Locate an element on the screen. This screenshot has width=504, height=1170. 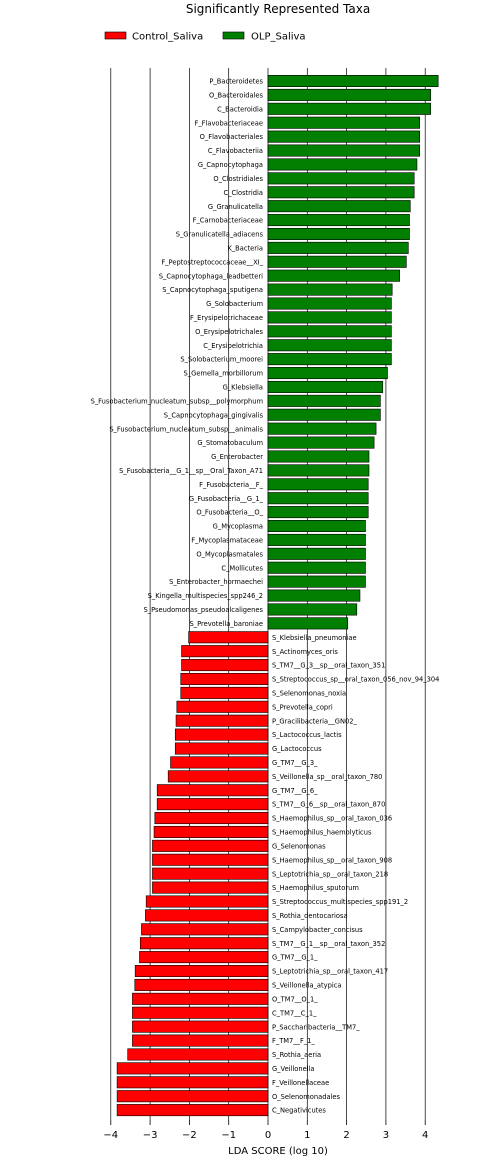
taxon-label: F_Carnobacteriaceae is located at coordinates (228, 221).